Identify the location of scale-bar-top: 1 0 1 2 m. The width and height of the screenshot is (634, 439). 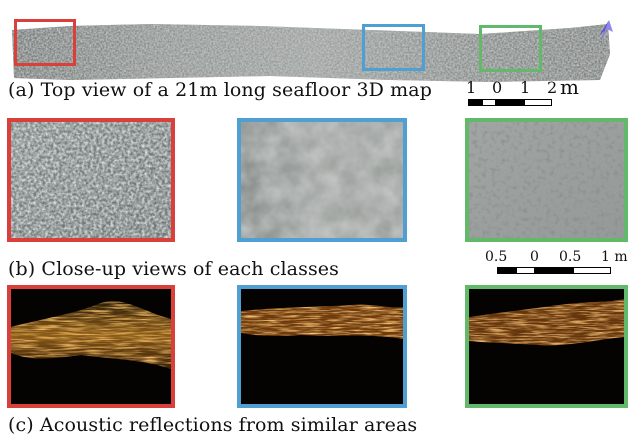
(522, 91).